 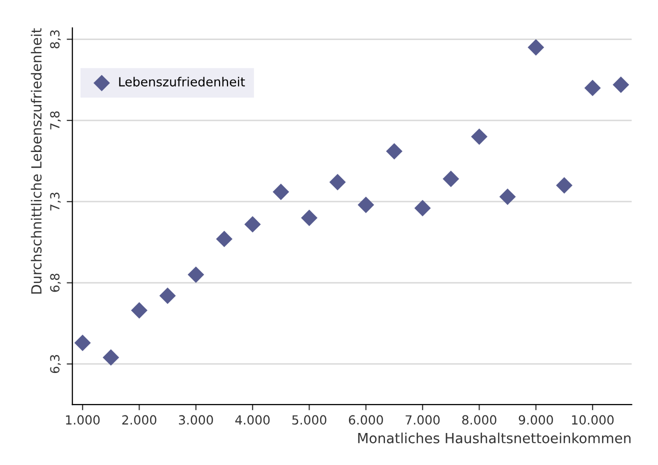 What do you see at coordinates (55, 120) in the screenshot?
I see `y-tick-label: 7,8` at bounding box center [55, 120].